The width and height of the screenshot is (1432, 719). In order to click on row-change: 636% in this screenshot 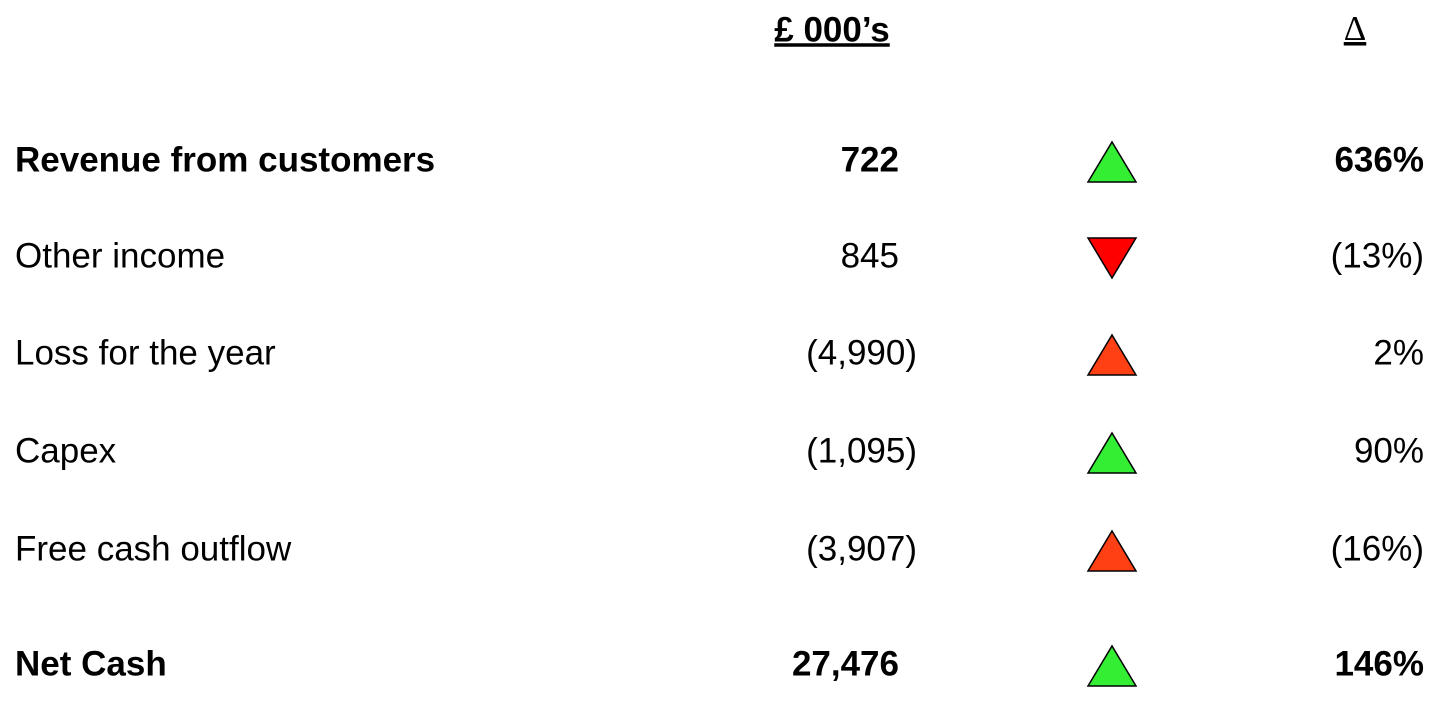, I will do `click(1379, 159)`.